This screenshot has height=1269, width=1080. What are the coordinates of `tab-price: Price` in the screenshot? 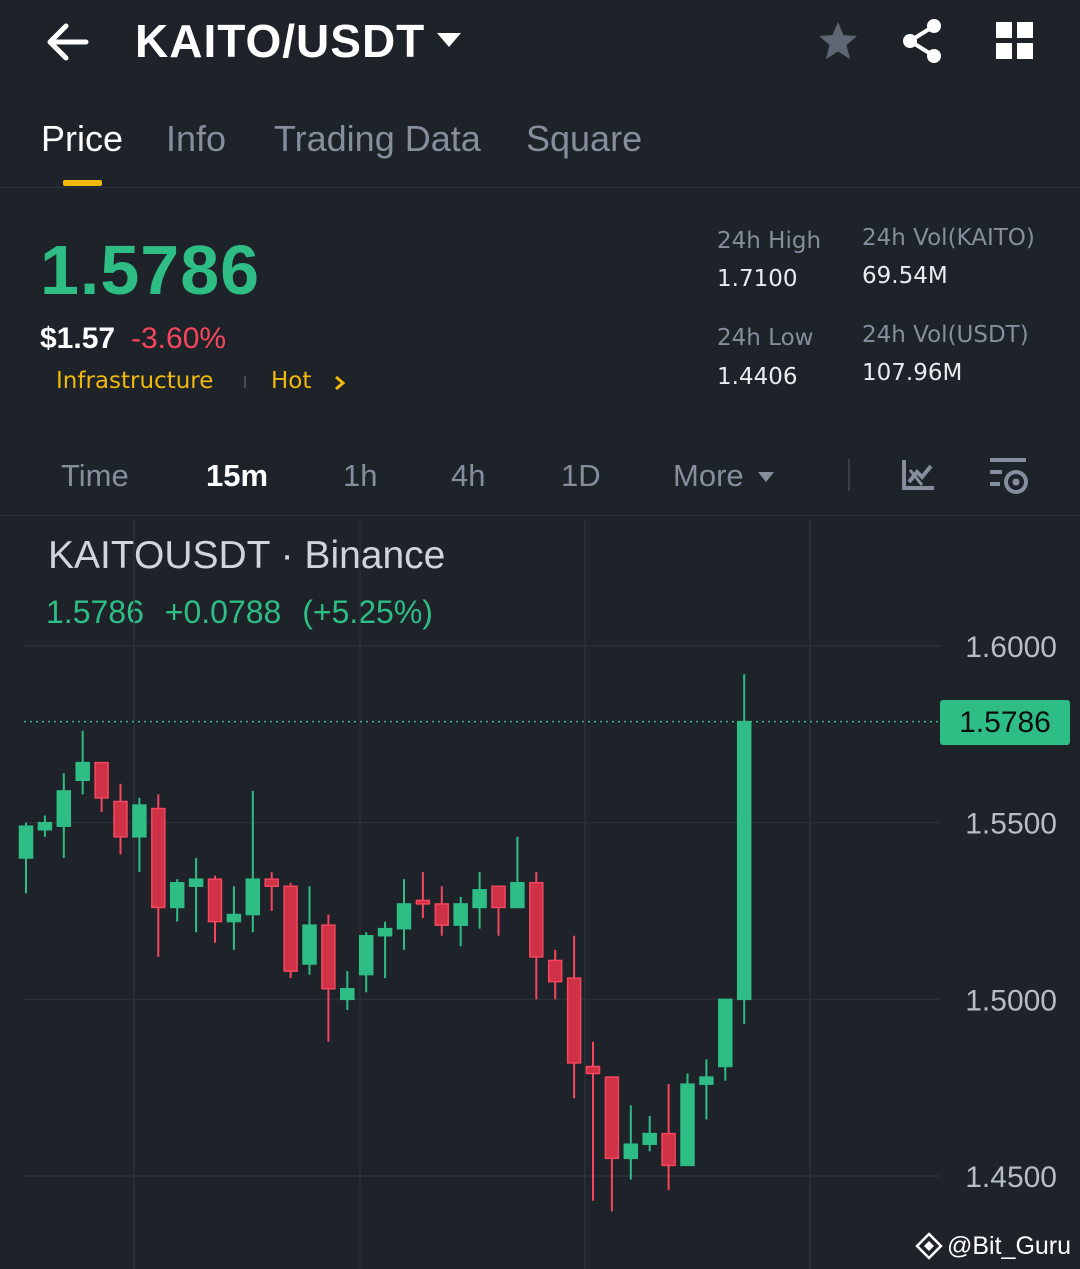 It's located at (82, 138).